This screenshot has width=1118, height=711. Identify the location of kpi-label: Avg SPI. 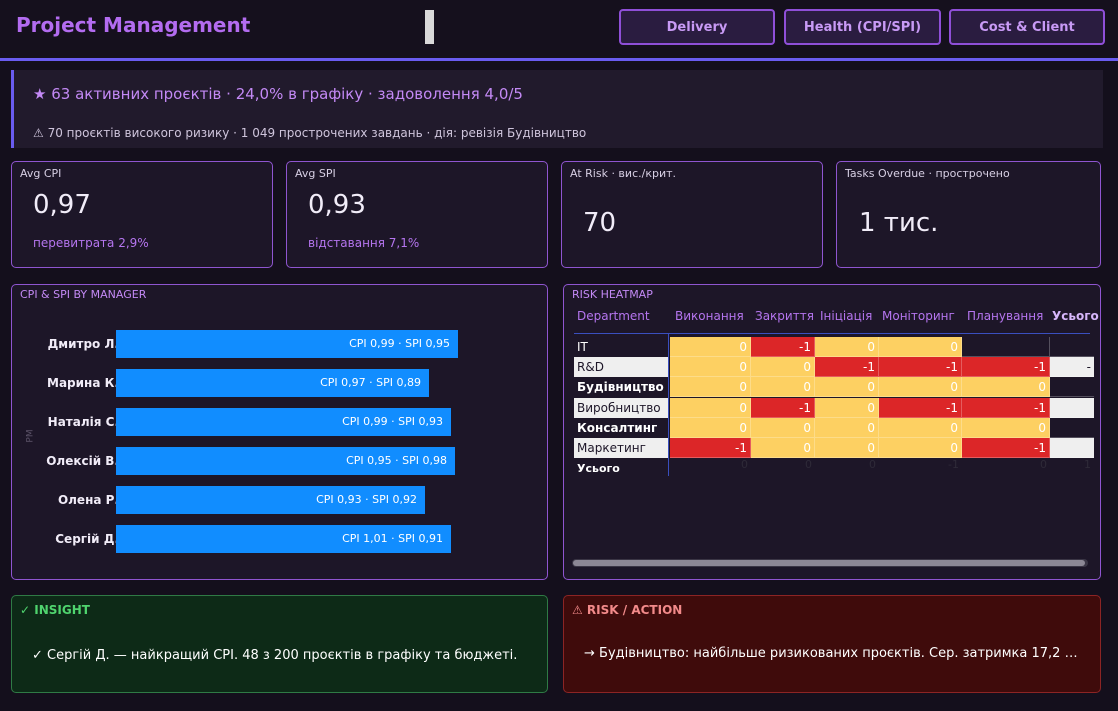
(315, 173).